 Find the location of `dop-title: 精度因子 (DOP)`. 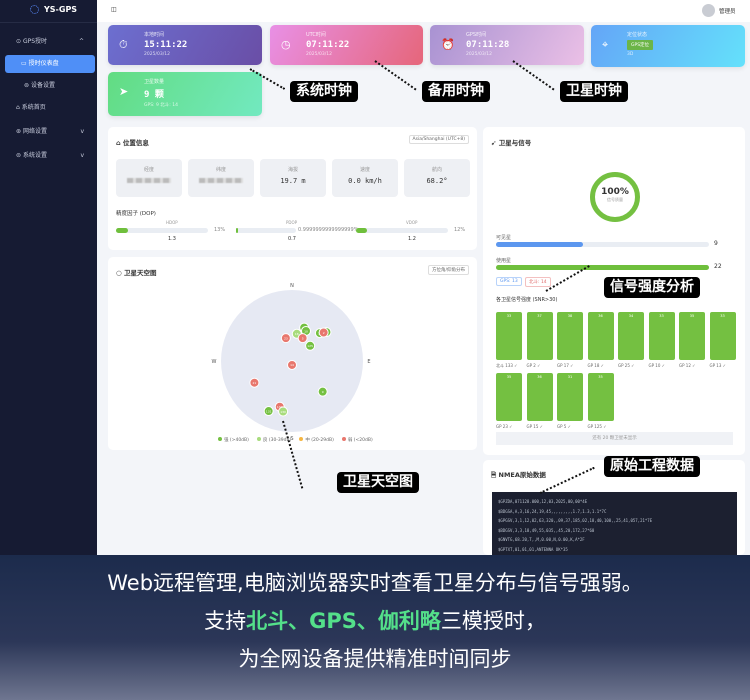

dop-title: 精度因子 (DOP) is located at coordinates (136, 214).